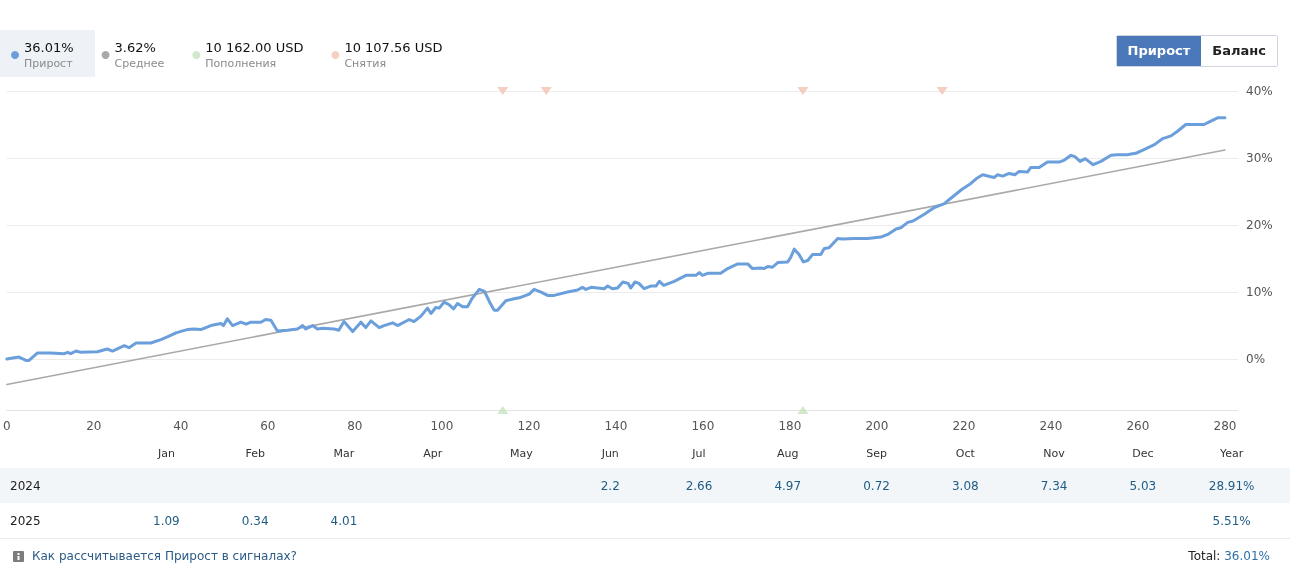  What do you see at coordinates (788, 485) in the screenshot?
I see `data-label: 4.97` at bounding box center [788, 485].